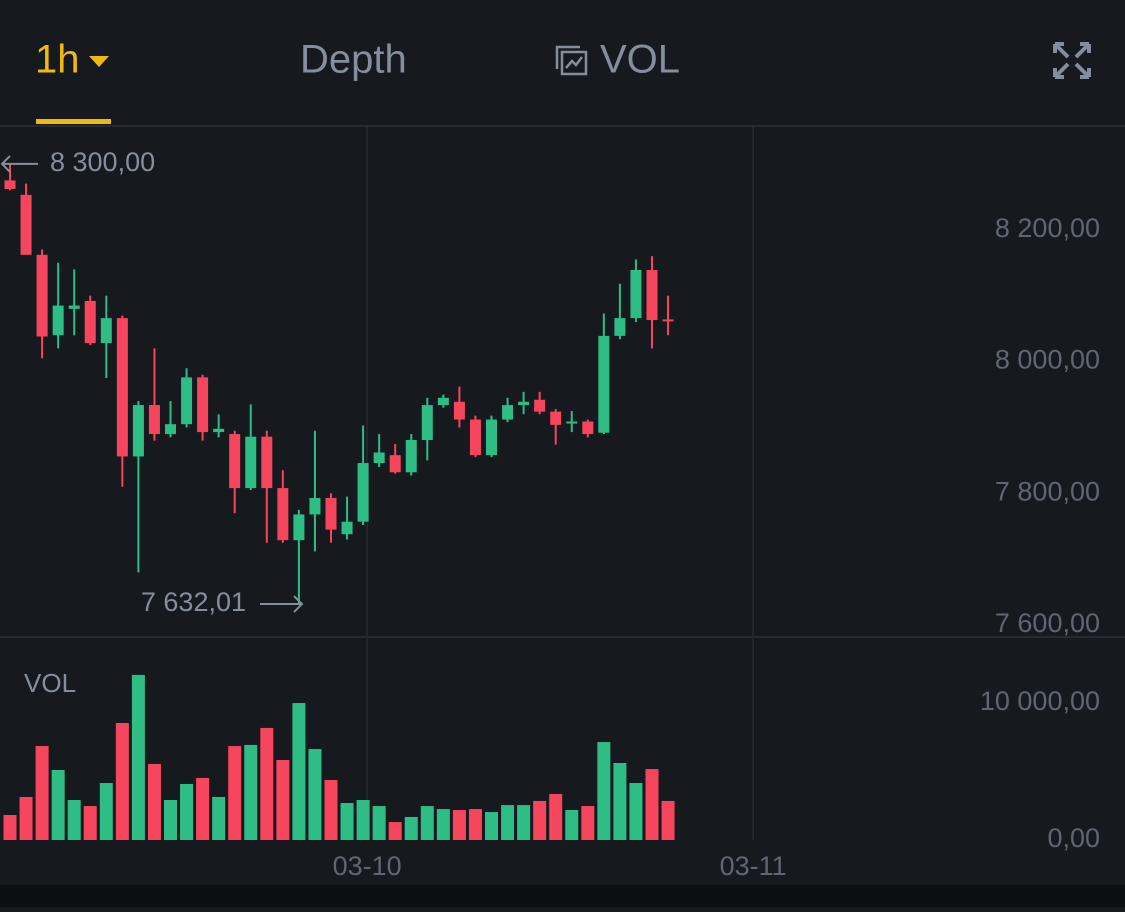 This screenshot has width=1125, height=912. Describe the element at coordinates (282, 604) in the screenshot. I see `min-arrow` at that location.